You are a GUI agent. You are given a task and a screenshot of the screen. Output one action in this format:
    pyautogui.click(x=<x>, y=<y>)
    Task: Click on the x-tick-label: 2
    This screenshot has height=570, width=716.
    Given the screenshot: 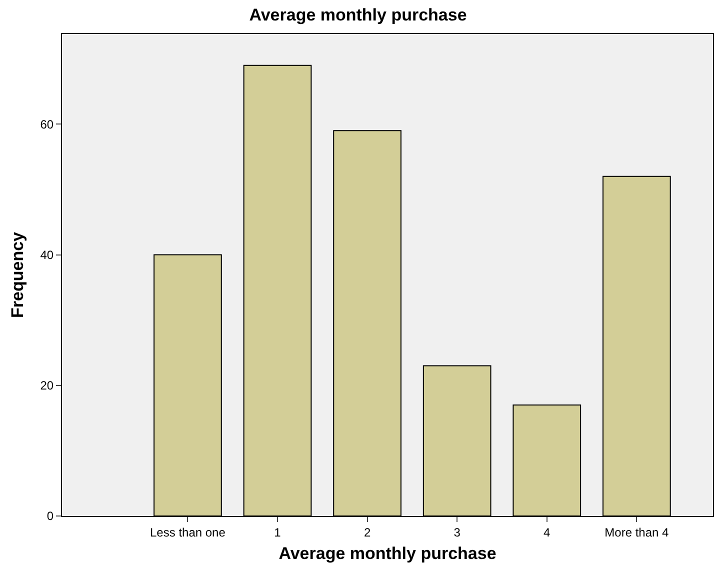 What is the action you would take?
    pyautogui.click(x=367, y=532)
    